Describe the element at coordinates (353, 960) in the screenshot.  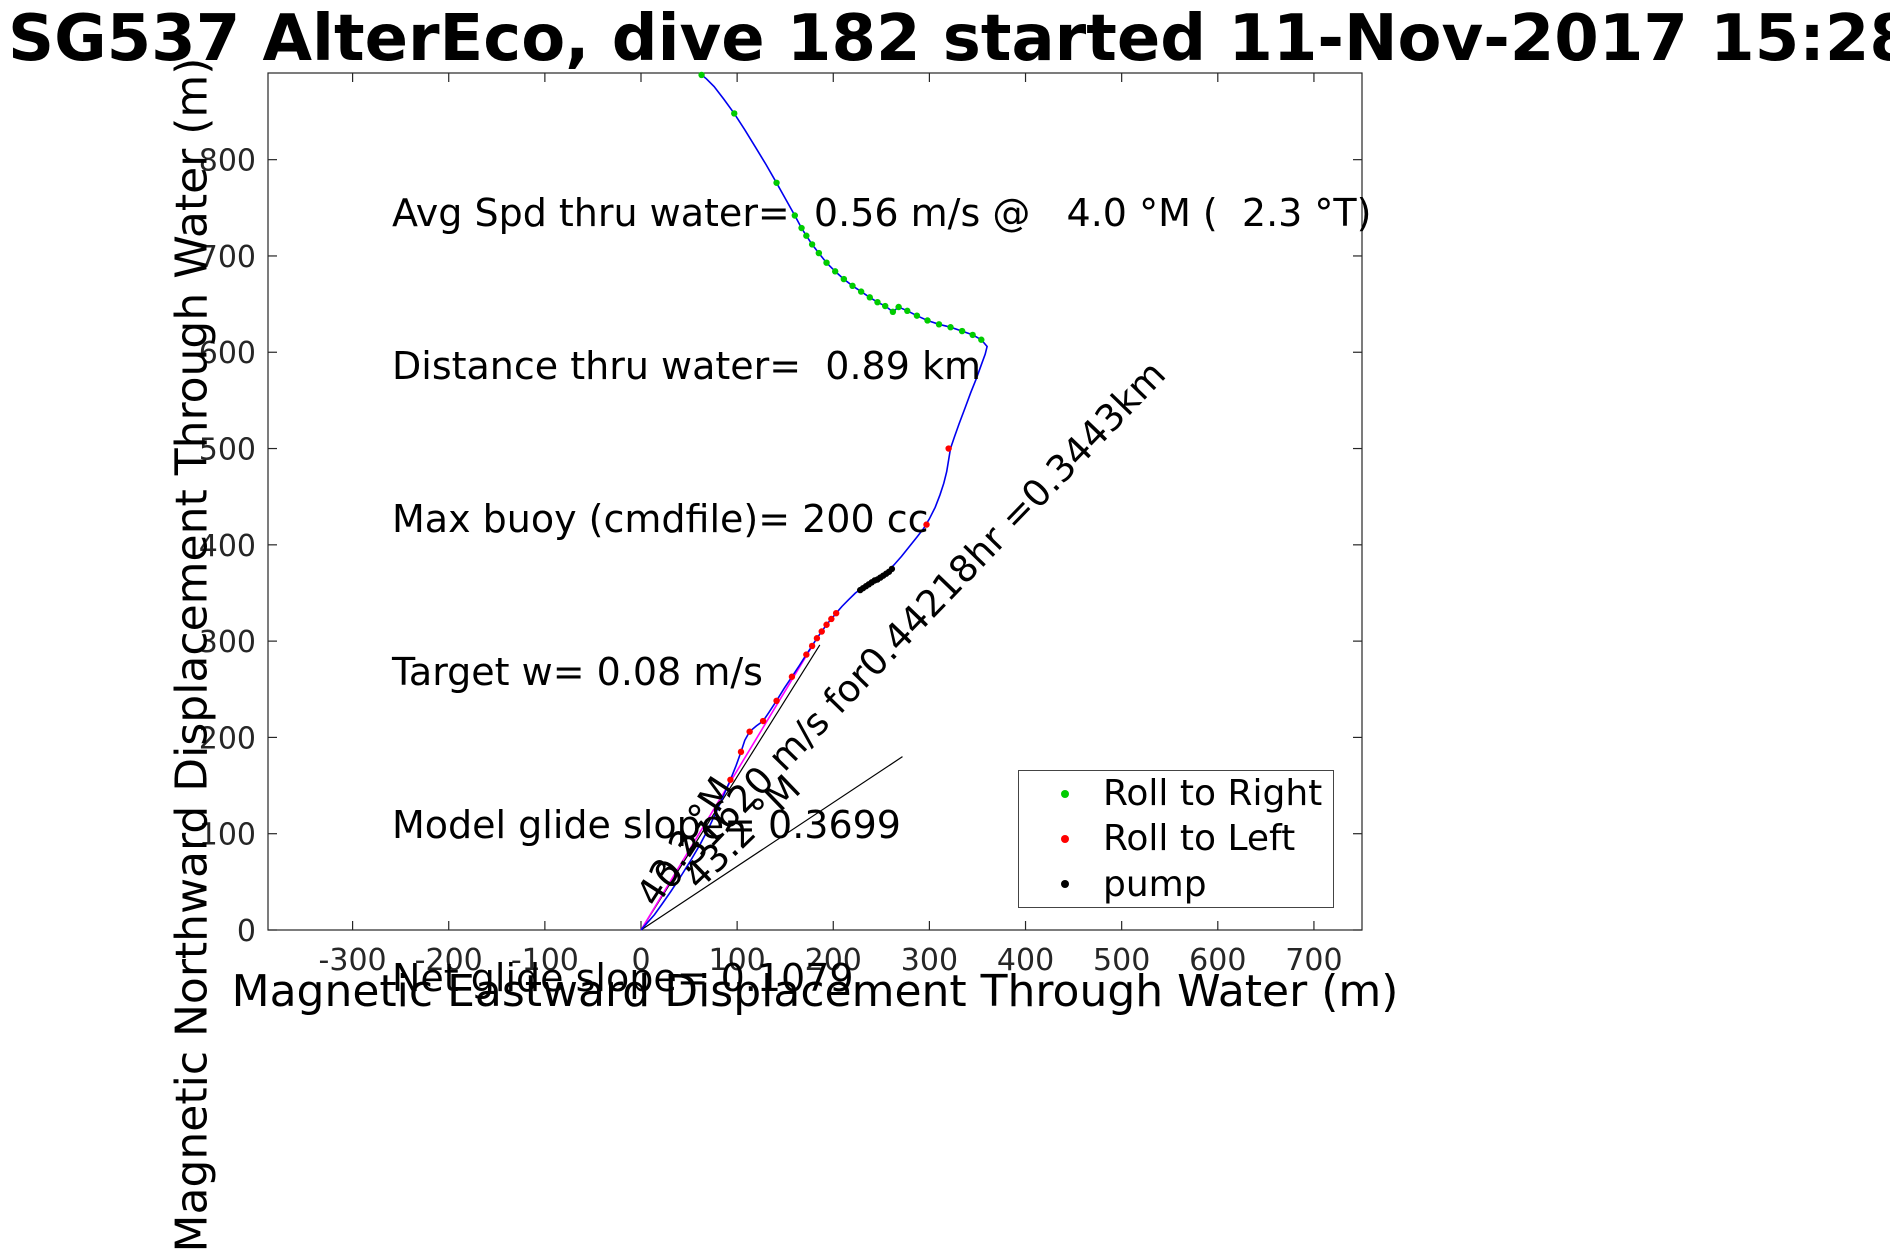
I see `x-tick-label: -300` at that location.